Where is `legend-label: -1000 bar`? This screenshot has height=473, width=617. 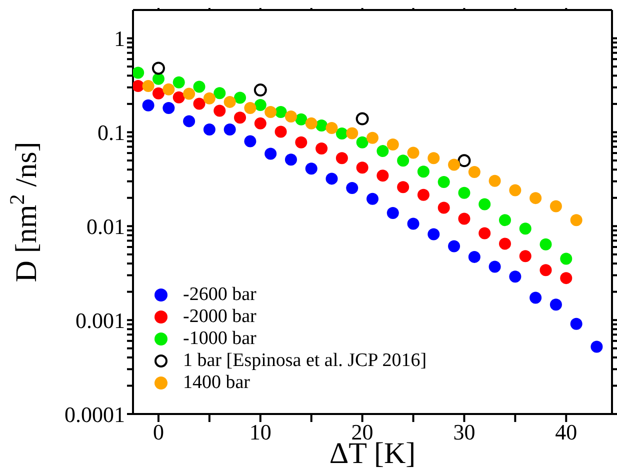
legend-label: -1000 bar is located at coordinates (219, 339).